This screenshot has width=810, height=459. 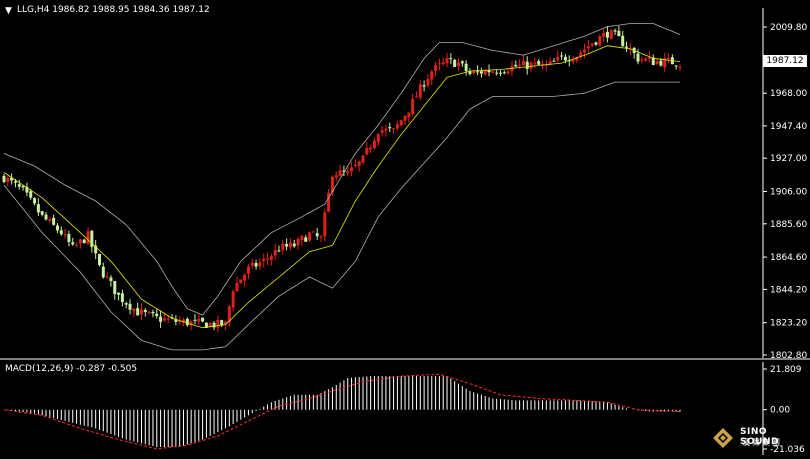 What do you see at coordinates (788, 94) in the screenshot?
I see `price-tick-label: 1968.00` at bounding box center [788, 94].